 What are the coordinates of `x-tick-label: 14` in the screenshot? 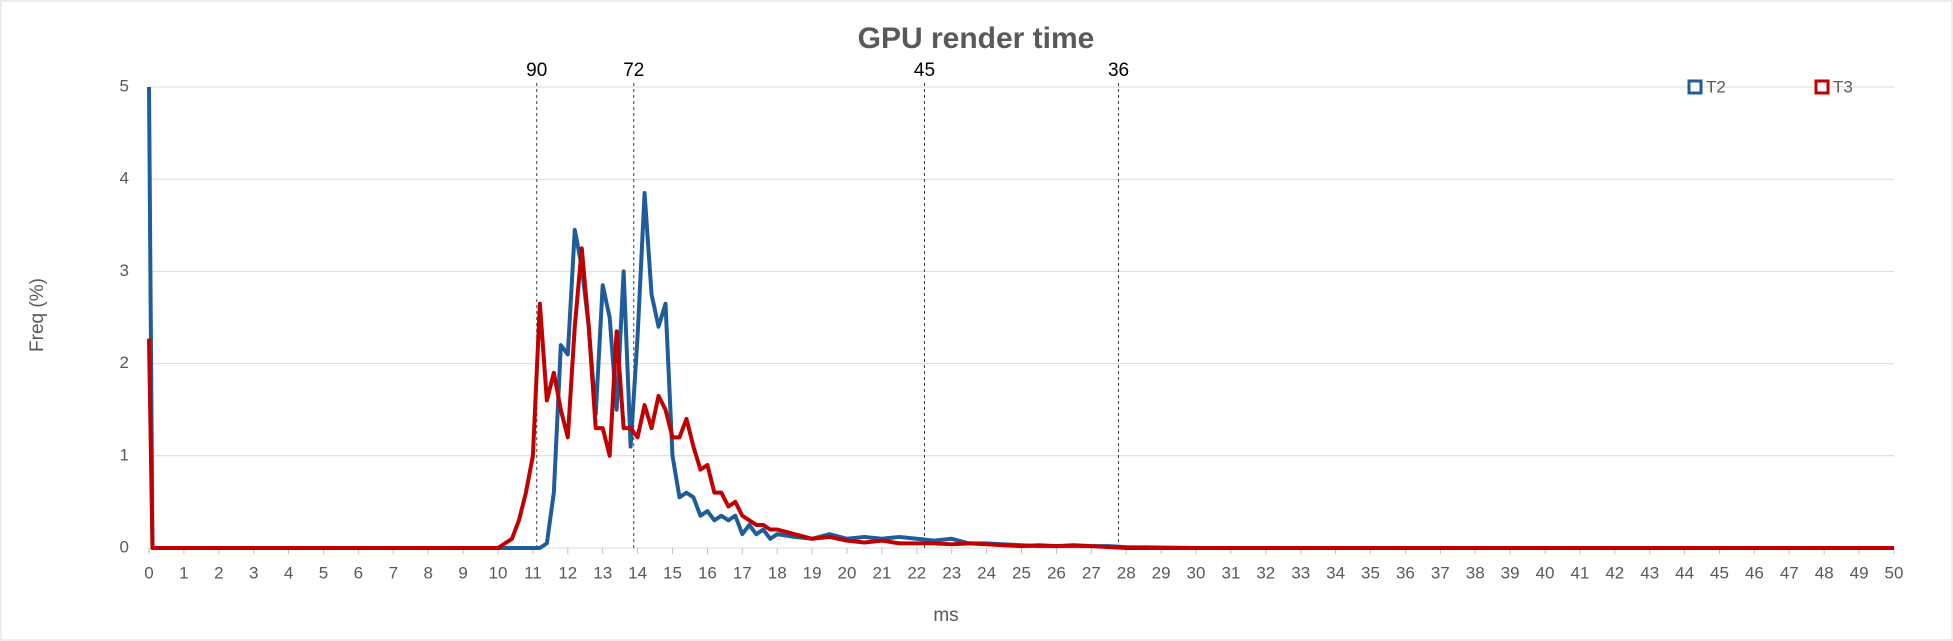 It's located at (637, 572).